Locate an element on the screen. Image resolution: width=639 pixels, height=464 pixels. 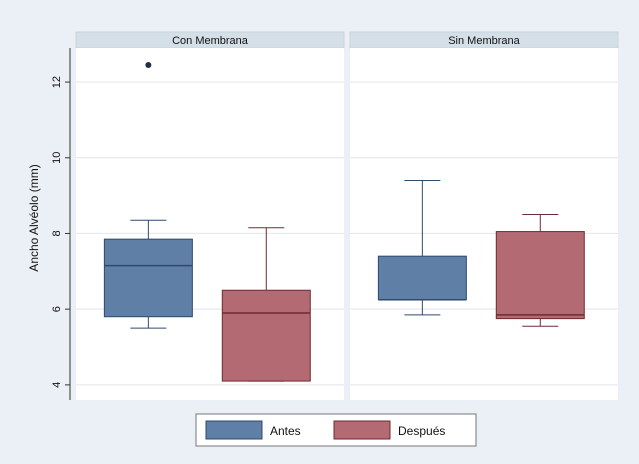
legend: Antes Después is located at coordinates (336, 430).